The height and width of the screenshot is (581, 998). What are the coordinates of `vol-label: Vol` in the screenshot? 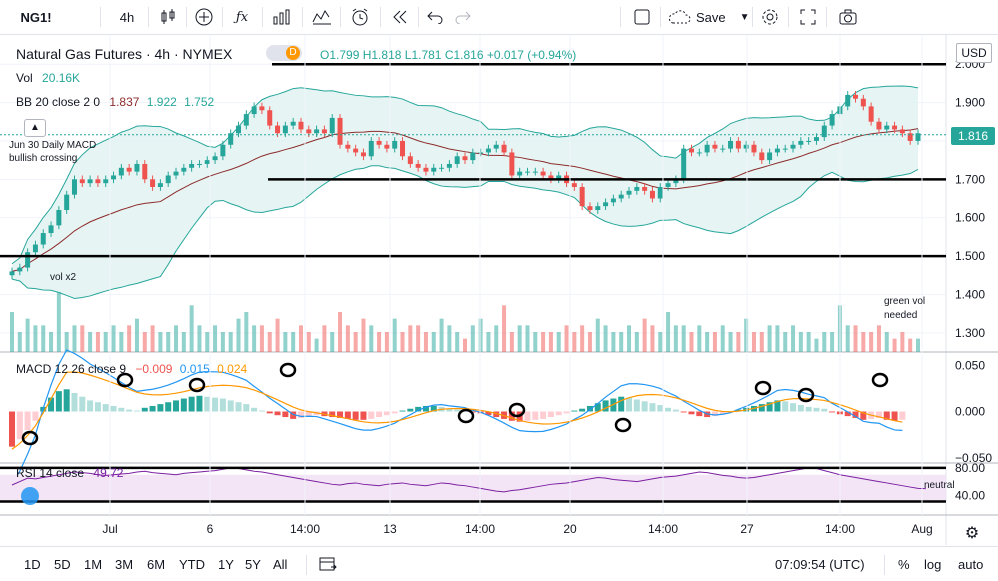 It's located at (24, 78).